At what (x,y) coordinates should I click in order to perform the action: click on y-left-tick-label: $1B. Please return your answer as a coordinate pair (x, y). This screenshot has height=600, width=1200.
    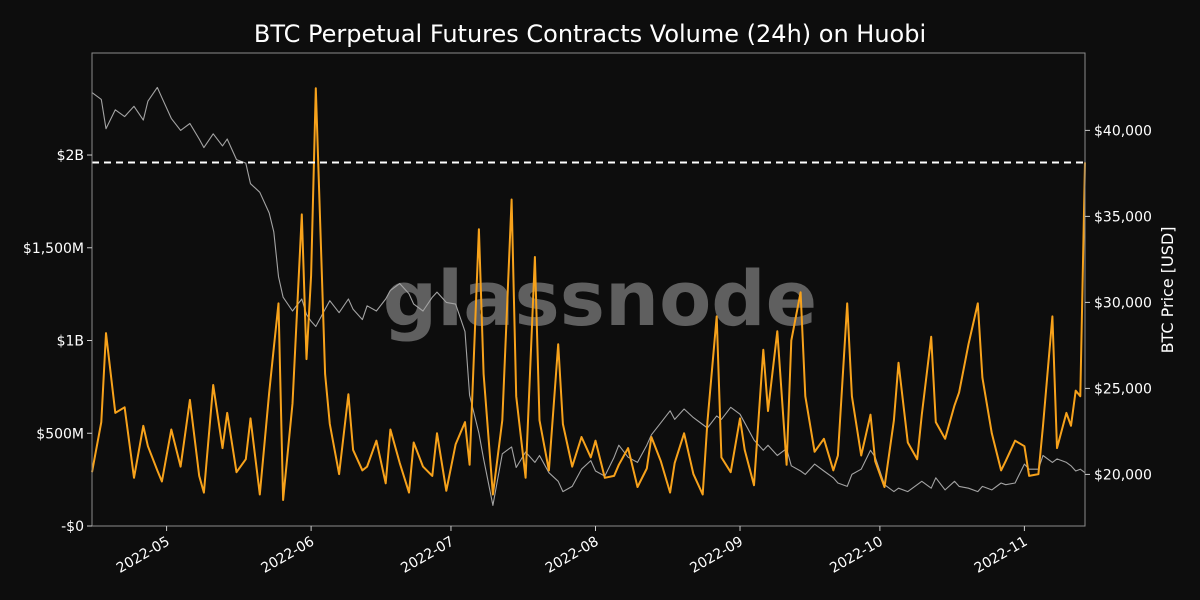
    Looking at the image, I should click on (70, 342).